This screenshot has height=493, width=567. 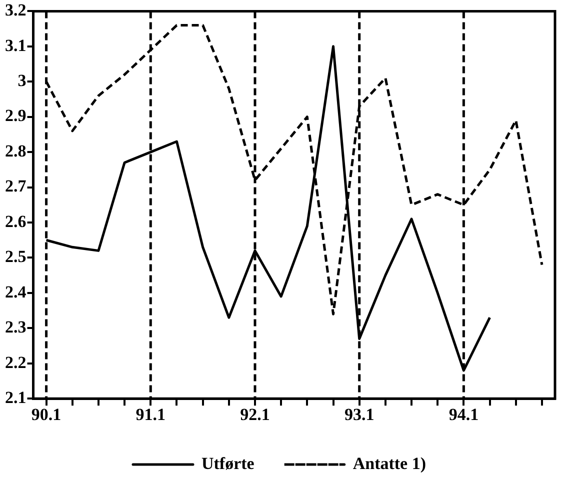 I want to click on y-tick-label: 2.5, so click(x=15, y=256).